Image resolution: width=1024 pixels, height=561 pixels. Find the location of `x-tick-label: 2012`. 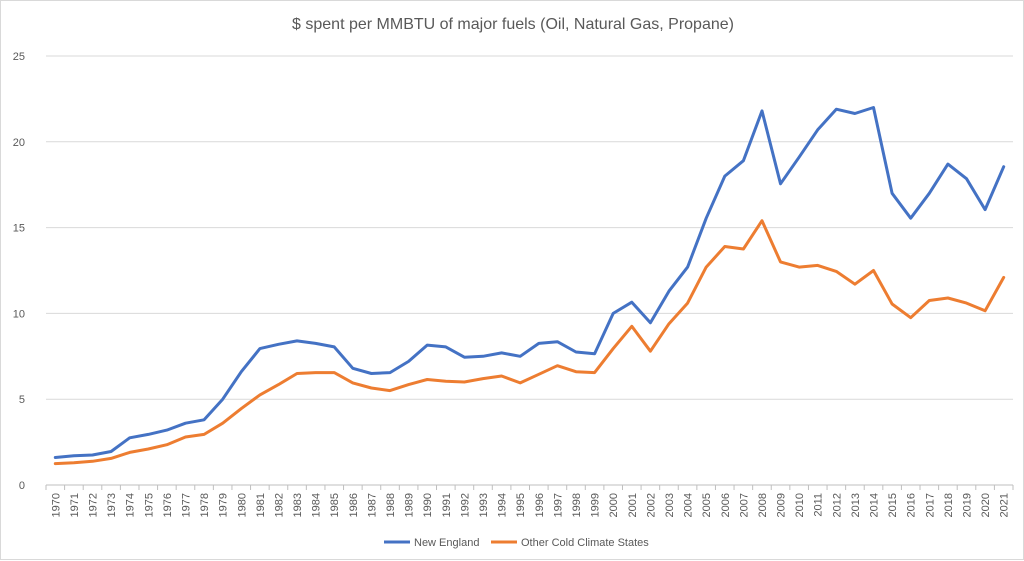

x-tick-label: 2012 is located at coordinates (837, 505).